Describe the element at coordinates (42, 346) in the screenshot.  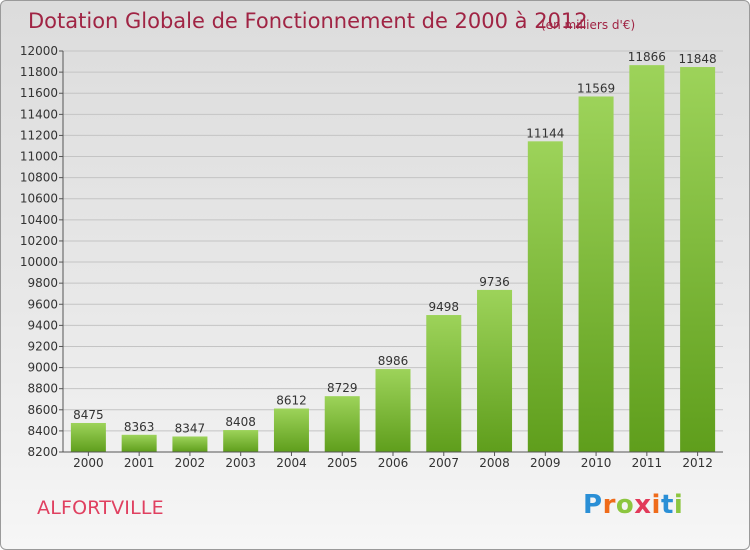
I see `y-tick-label: 9200` at that location.